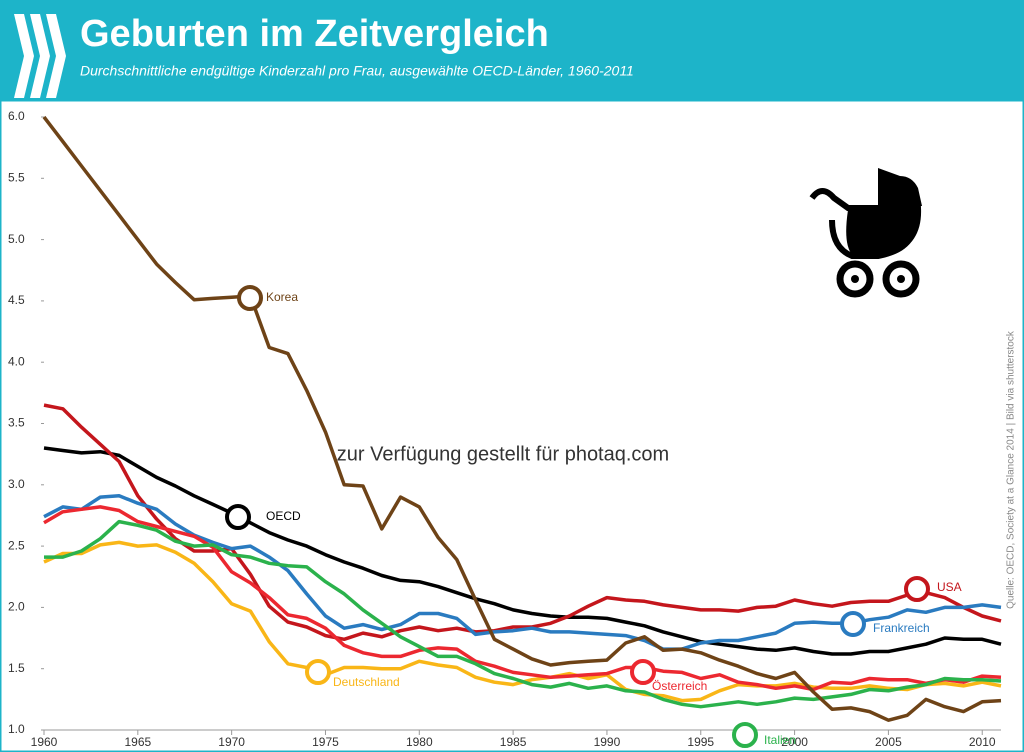 Image resolution: width=1024 pixels, height=752 pixels. What do you see at coordinates (16, 484) in the screenshot?
I see `y-tick-label: 3.0` at bounding box center [16, 484].